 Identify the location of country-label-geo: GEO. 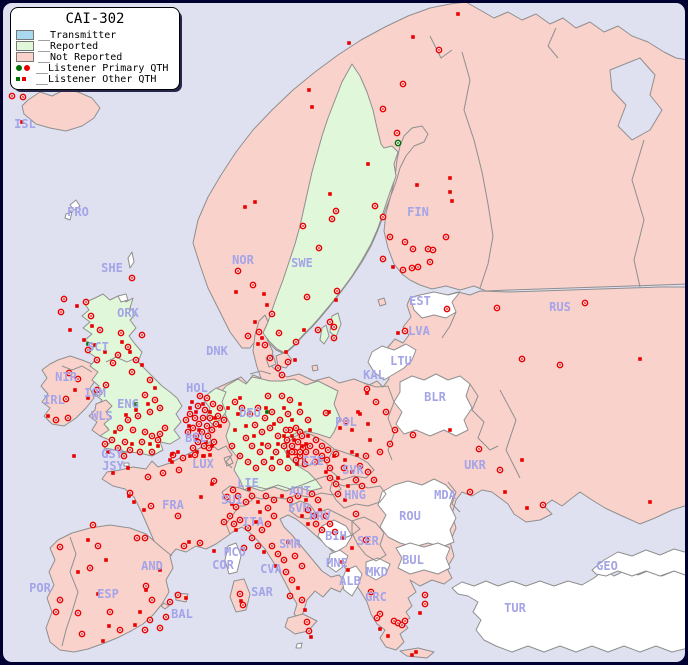
(607, 566).